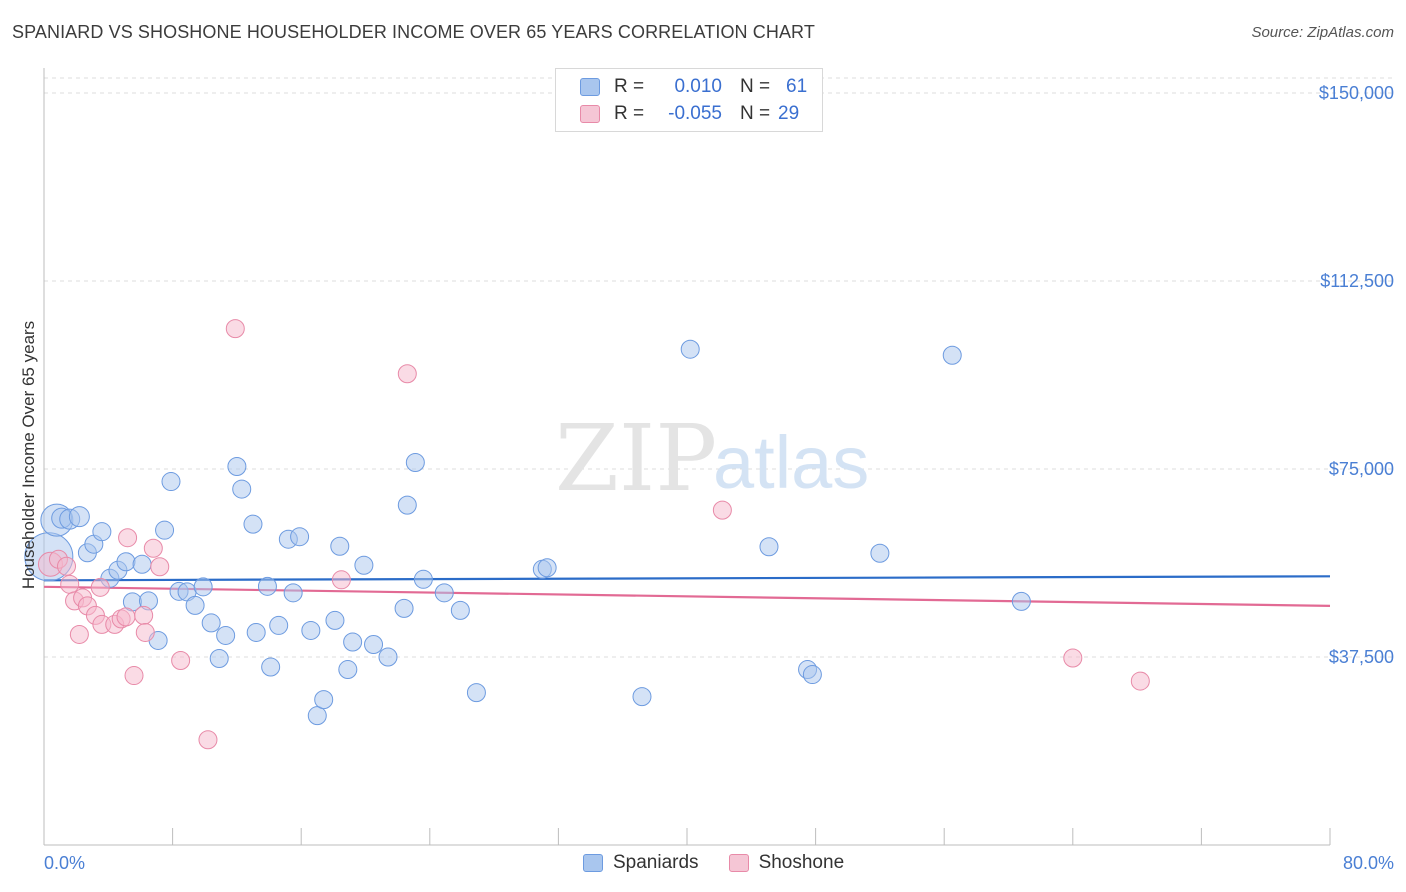 This screenshot has height=892, width=1406. Describe the element at coordinates (801, 862) in the screenshot. I see `legend-label-shoshone: Shoshone` at that location.